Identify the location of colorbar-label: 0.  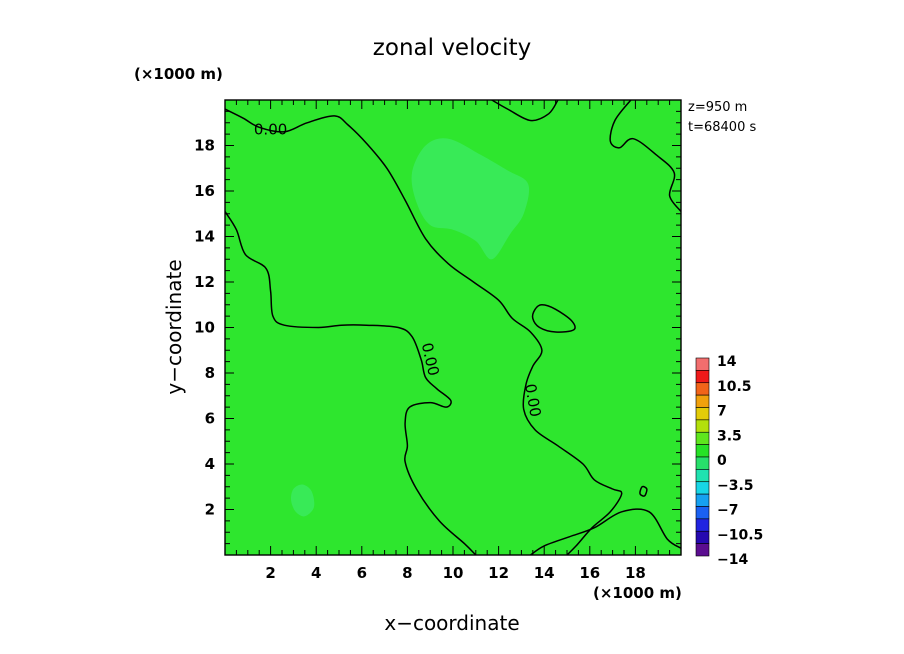
(722, 461).